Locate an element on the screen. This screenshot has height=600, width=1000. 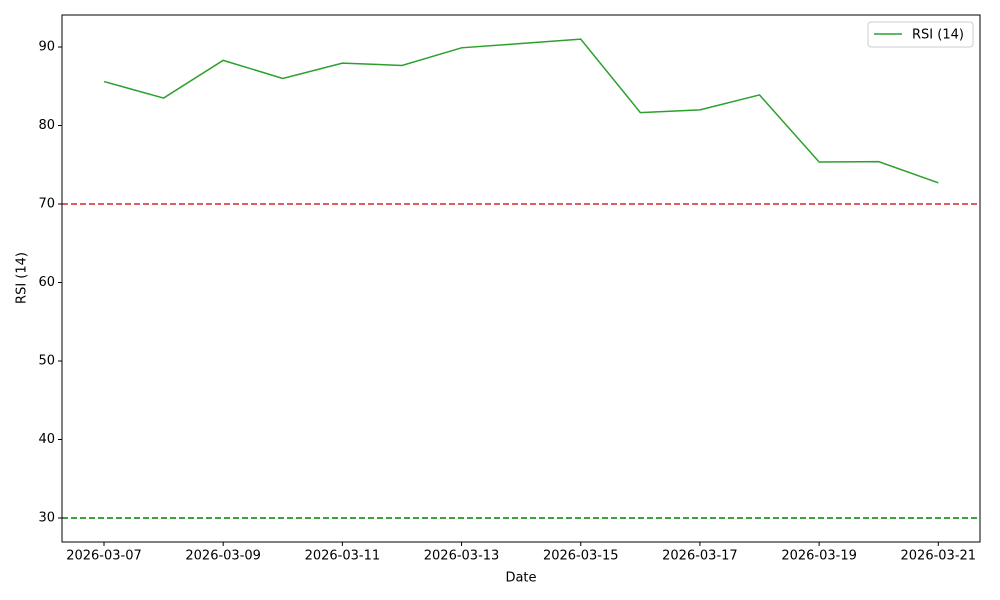
x-tick-label: 2026-03-09 is located at coordinates (223, 556).